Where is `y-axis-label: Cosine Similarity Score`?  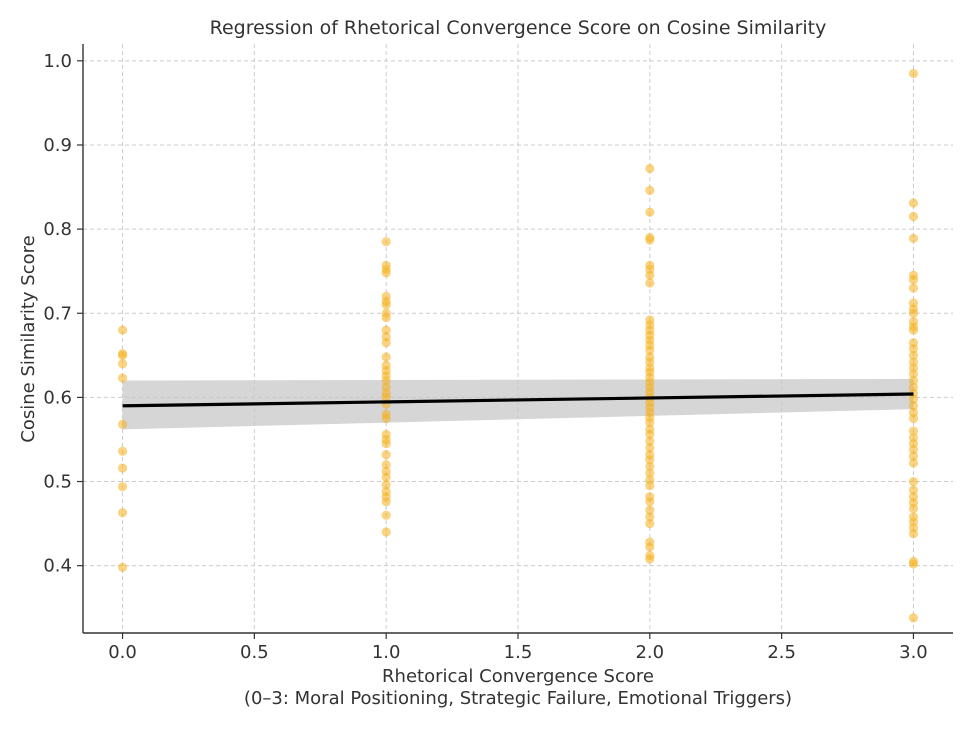
y-axis-label: Cosine Similarity Score is located at coordinates (28, 338).